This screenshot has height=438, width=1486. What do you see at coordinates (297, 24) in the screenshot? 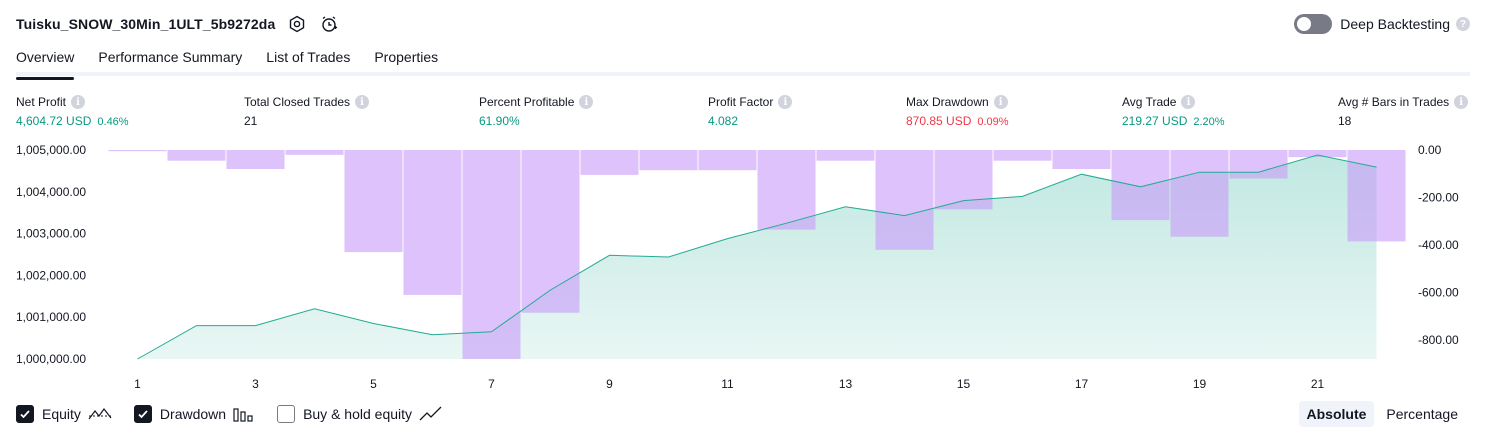
I see `settings-icon` at bounding box center [297, 24].